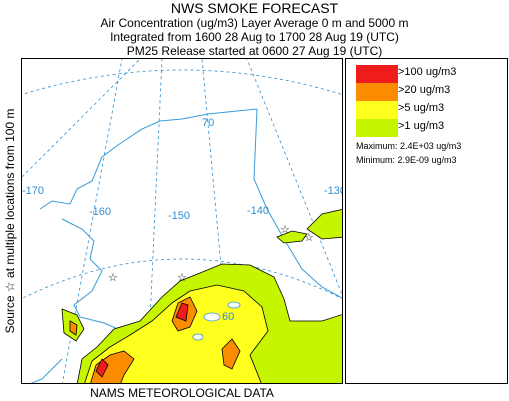  I want to click on legend-swatch-gt5, so click(377, 110).